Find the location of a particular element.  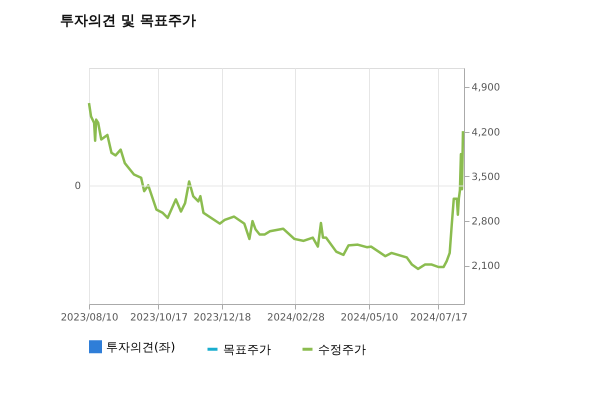

x-tick-label: 2024/02/28 is located at coordinates (296, 318).